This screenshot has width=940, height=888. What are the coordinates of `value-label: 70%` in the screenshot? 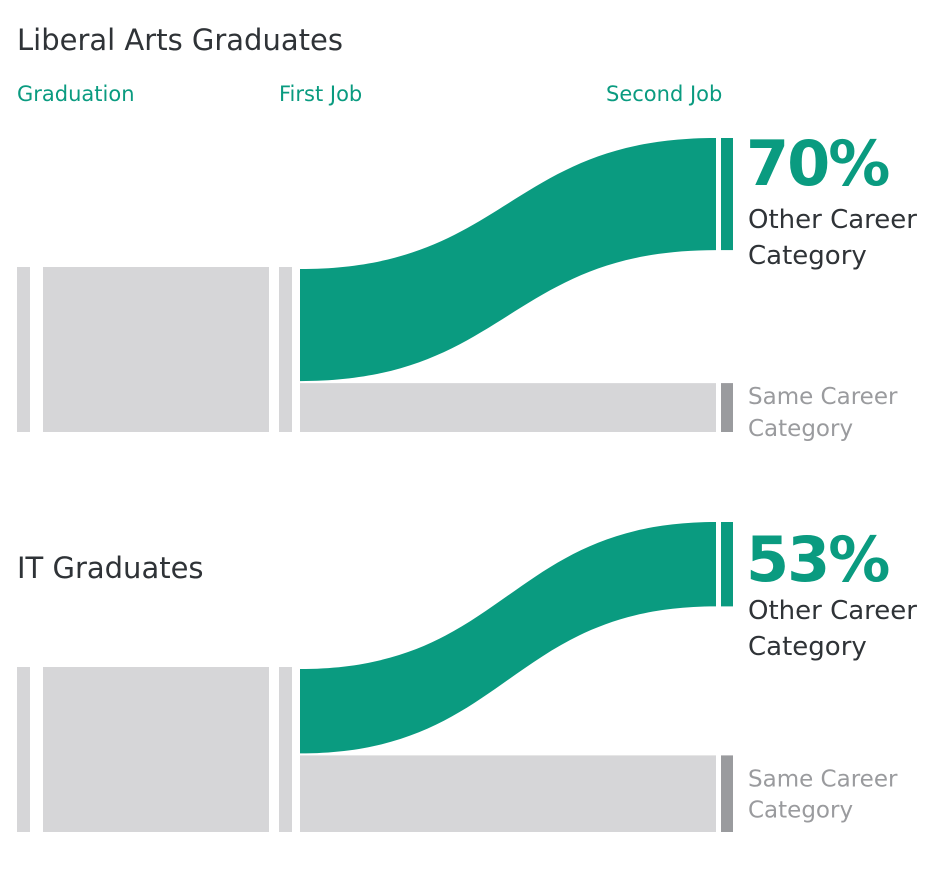 It's located at (817, 163).